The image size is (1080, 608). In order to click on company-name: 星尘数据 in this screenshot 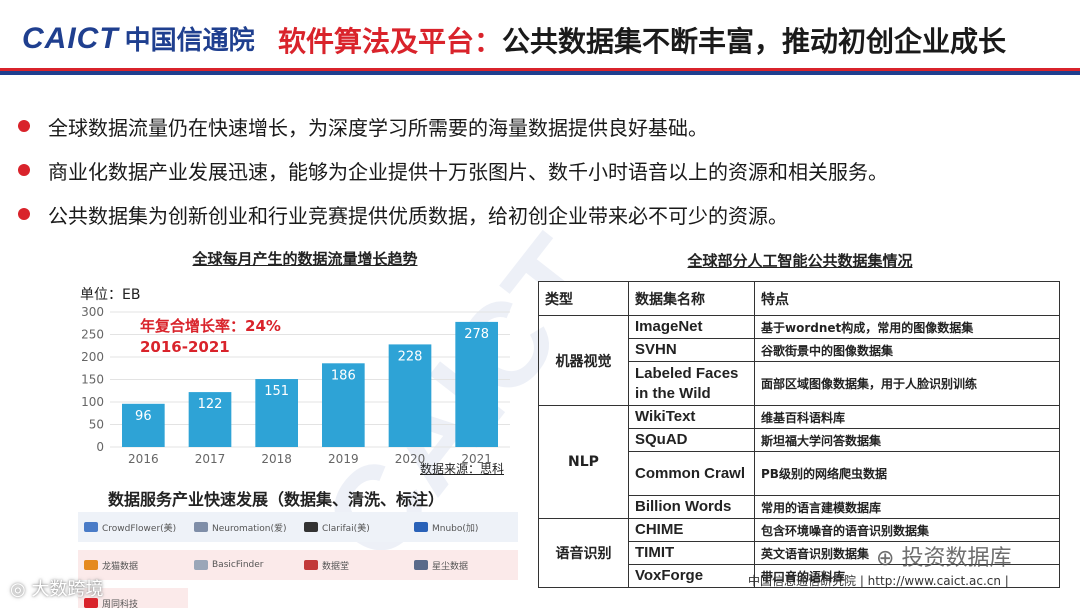, I will do `click(450, 566)`.